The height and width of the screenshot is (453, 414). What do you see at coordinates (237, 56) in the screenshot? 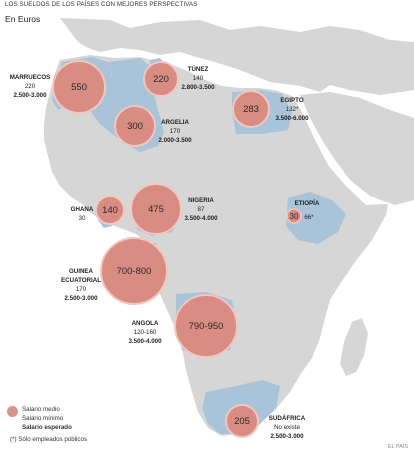
I see `europe-landmass` at bounding box center [237, 56].